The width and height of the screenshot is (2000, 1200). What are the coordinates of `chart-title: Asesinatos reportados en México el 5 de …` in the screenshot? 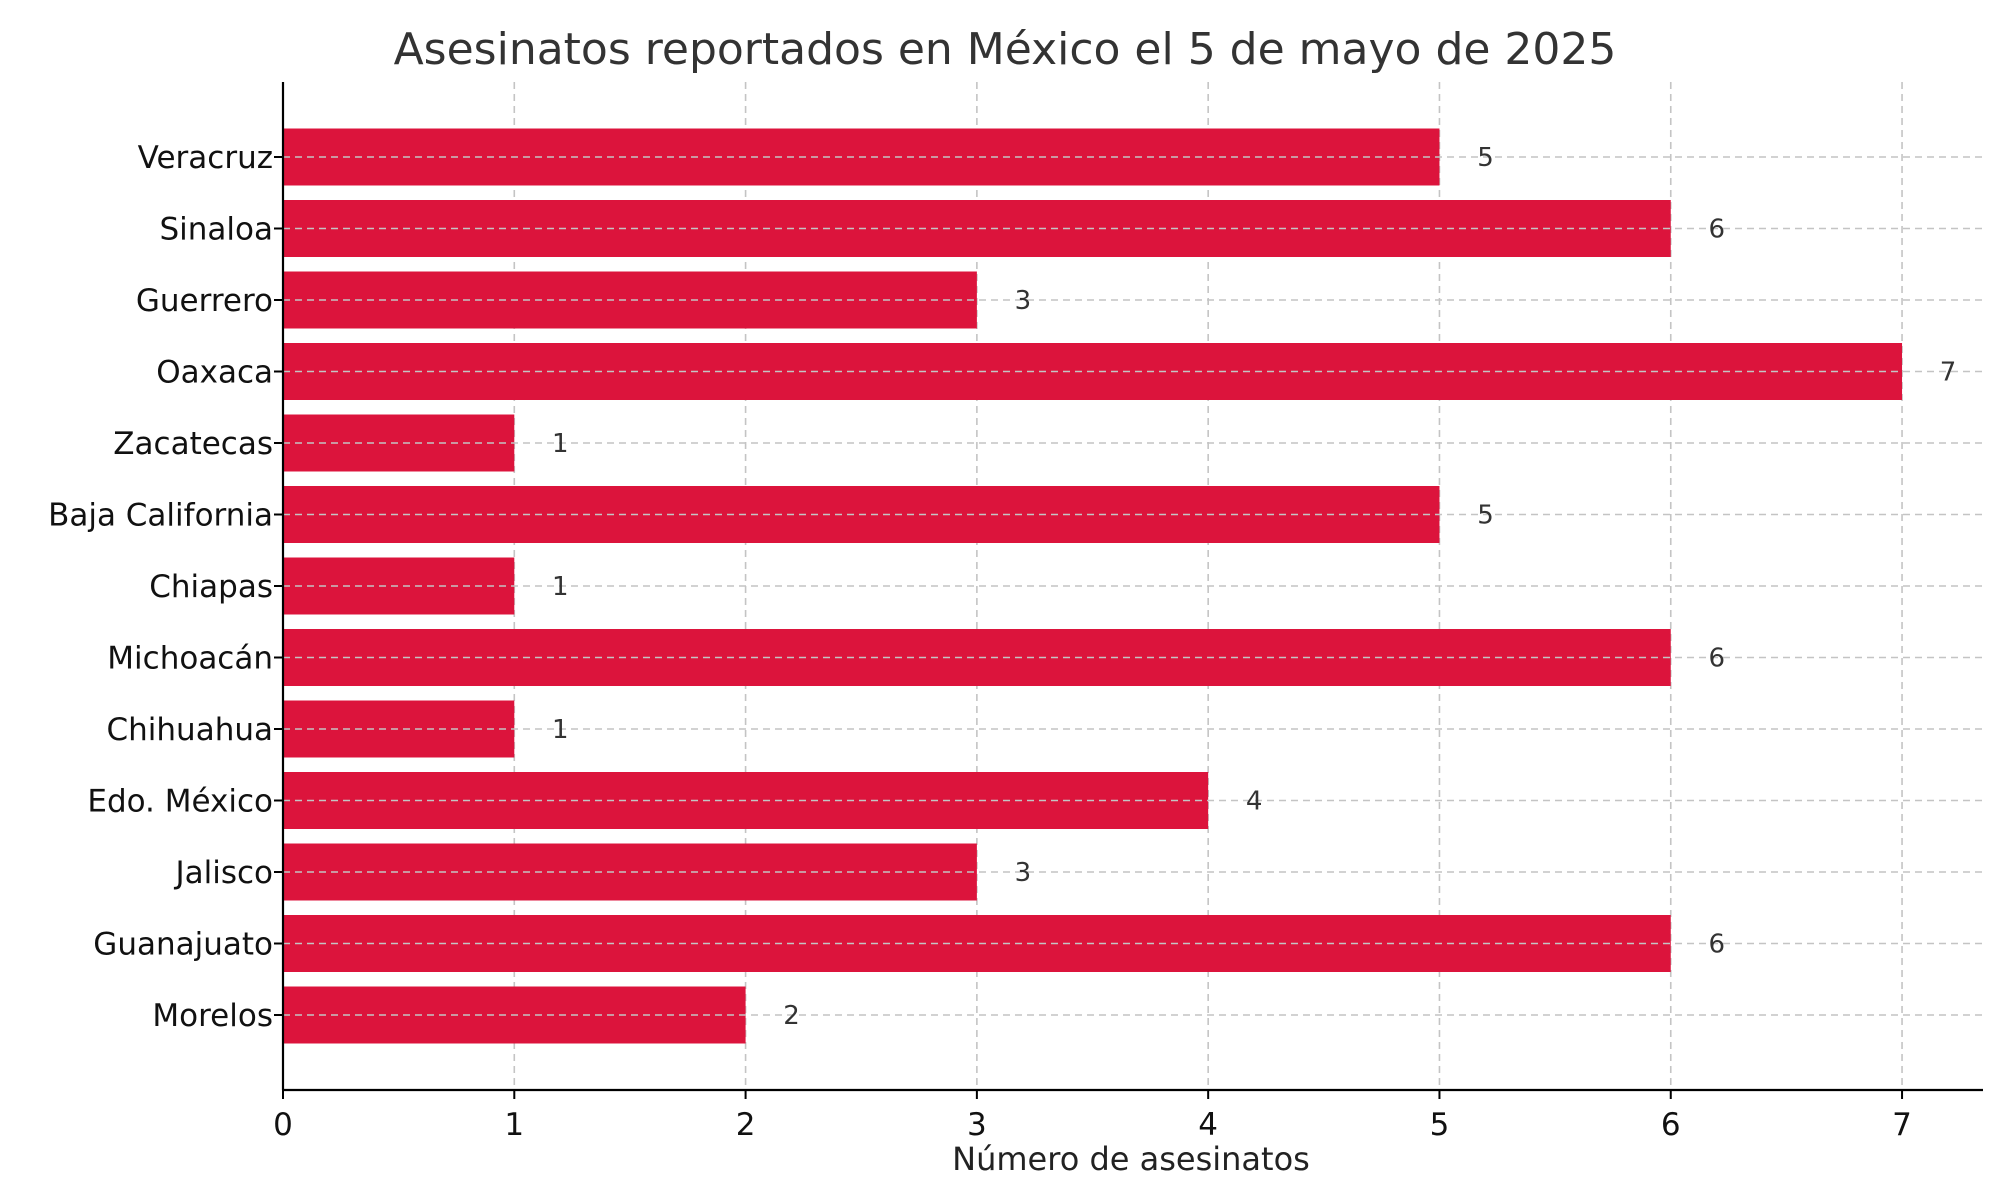 It's located at (1005, 49).